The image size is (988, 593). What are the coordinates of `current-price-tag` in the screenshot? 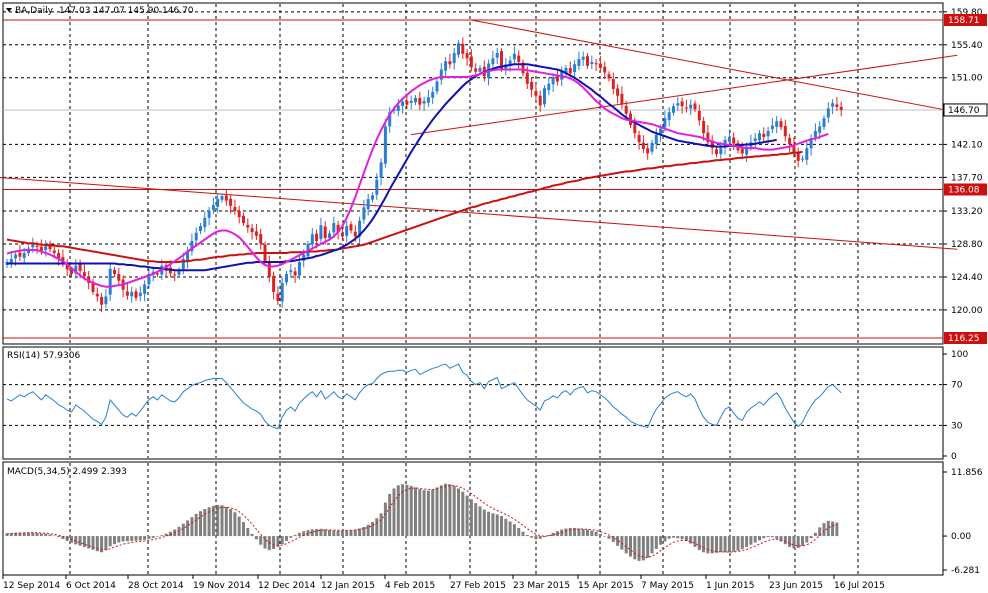 It's located at (965, 110).